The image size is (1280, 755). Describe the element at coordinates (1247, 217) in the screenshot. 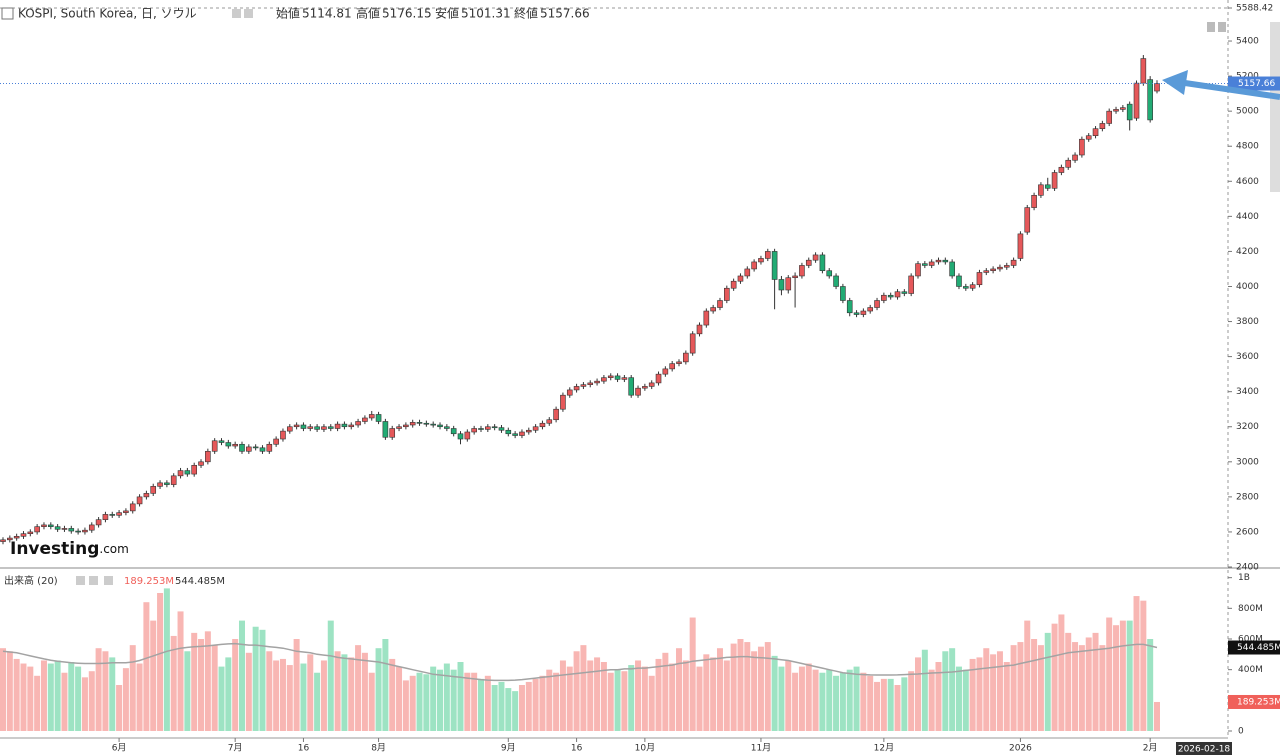

I see `y-tick-label: 4400` at that location.